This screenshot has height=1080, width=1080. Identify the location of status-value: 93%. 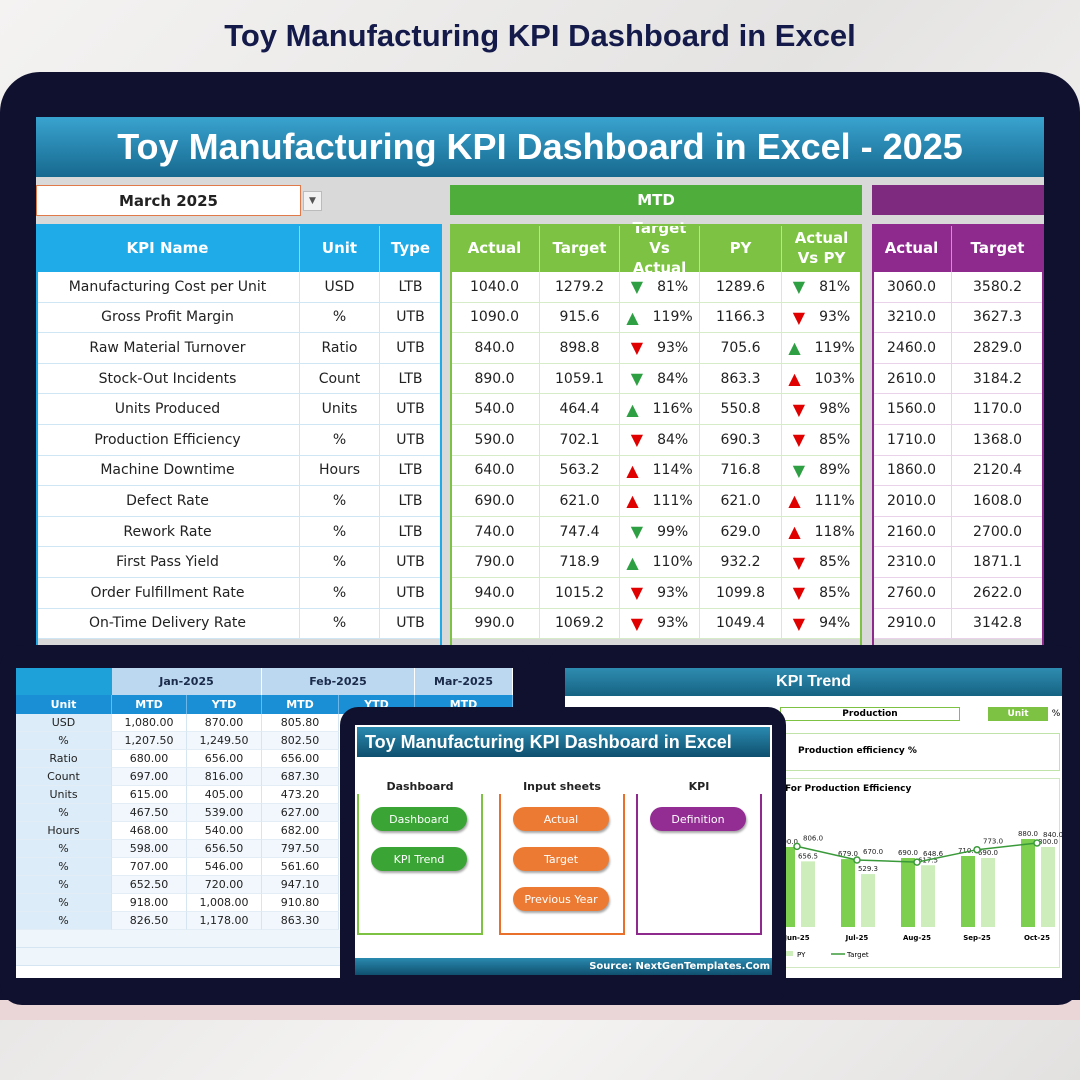
(673, 592).